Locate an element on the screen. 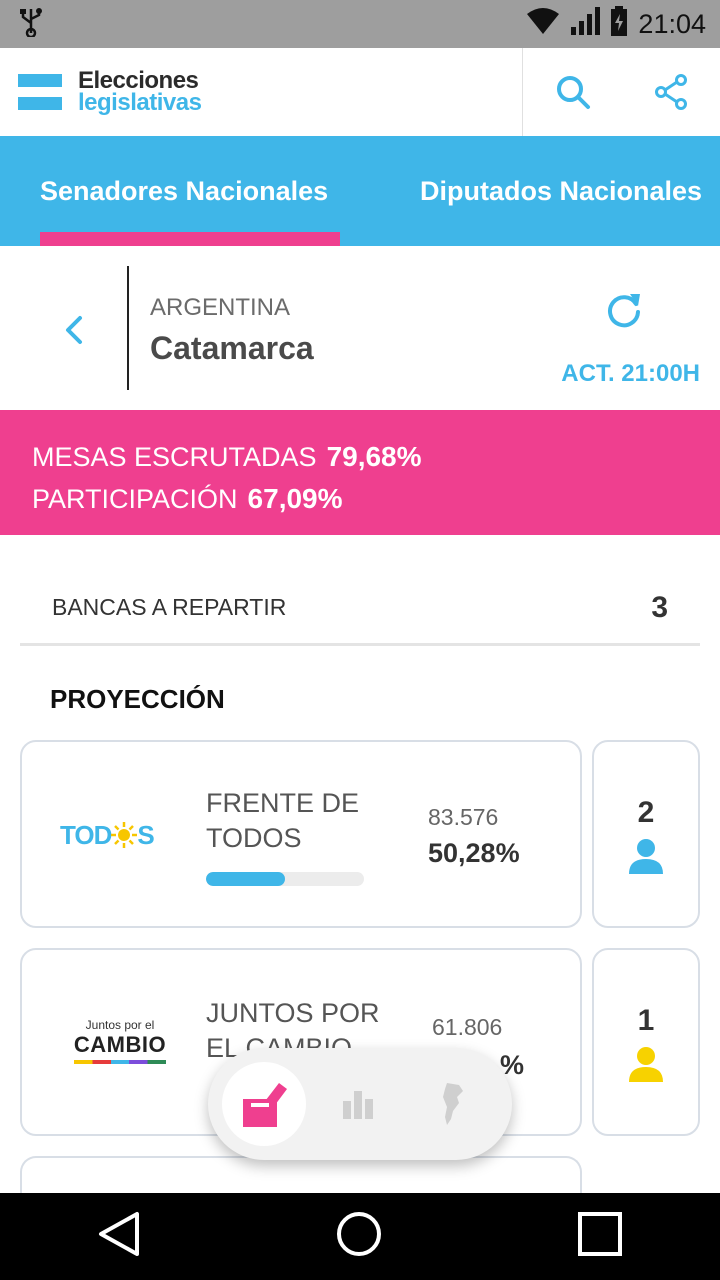 The height and width of the screenshot is (1280, 720). location-header: ARGENTINA Catamarca ACT. 21:00H is located at coordinates (360, 328).